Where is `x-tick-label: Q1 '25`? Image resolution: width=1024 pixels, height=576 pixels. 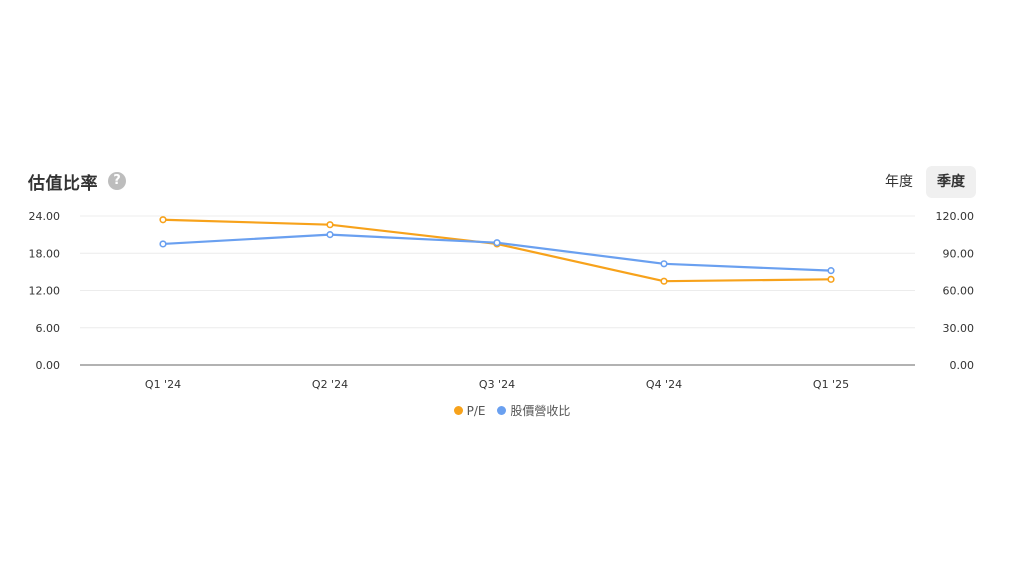 x-tick-label: Q1 '25 is located at coordinates (831, 384).